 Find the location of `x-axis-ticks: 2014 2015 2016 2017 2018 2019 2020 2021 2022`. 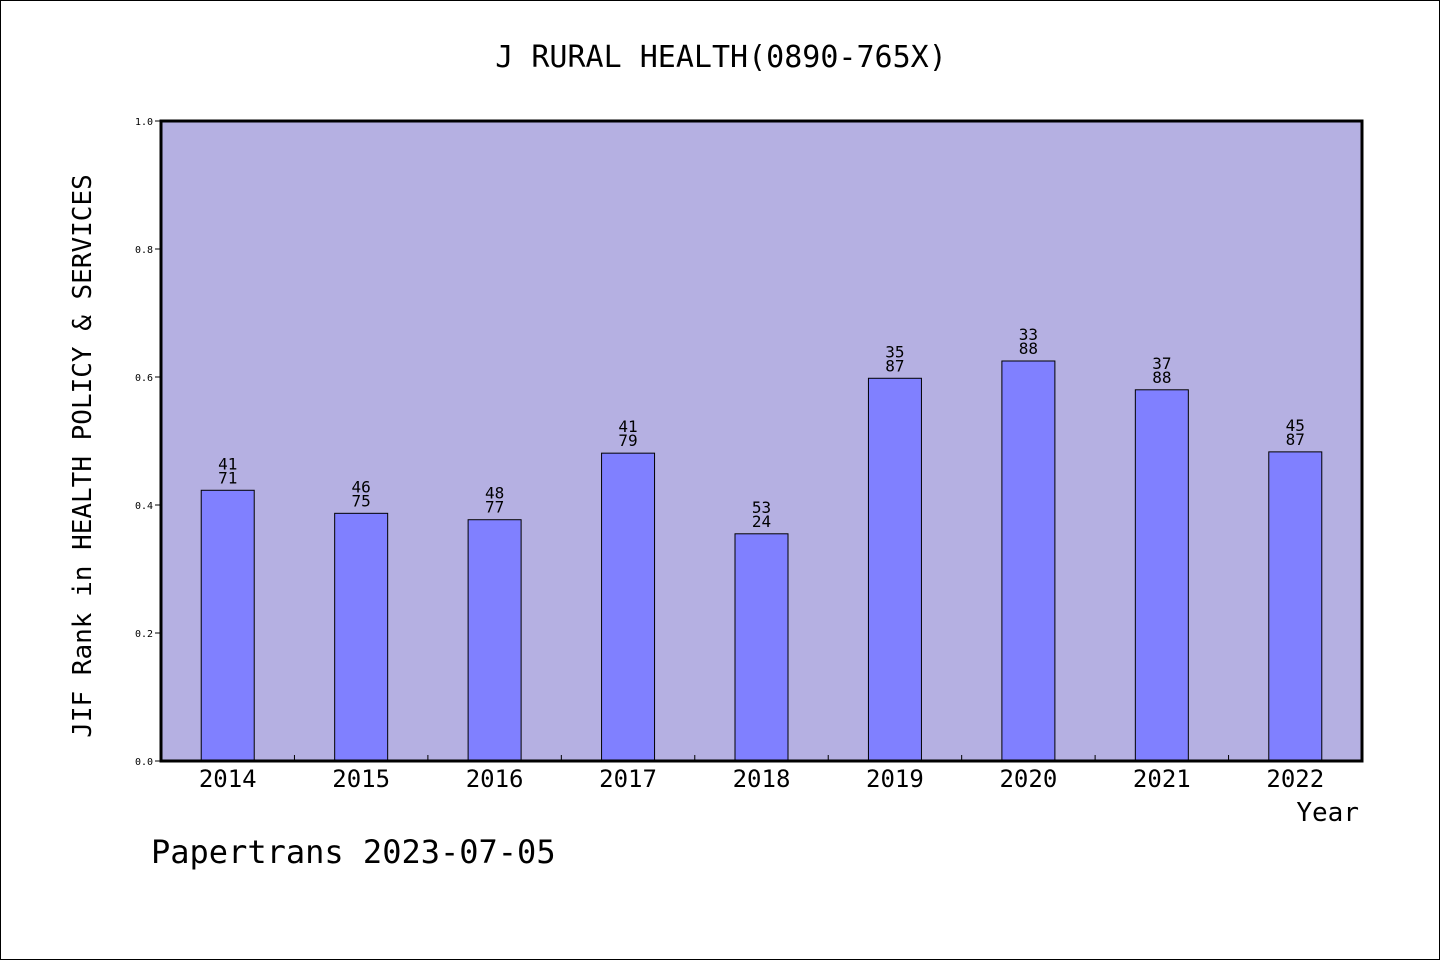

x-axis-ticks: 2014 2015 2016 2017 2018 2019 2020 2021 2022 is located at coordinates (761, 774).